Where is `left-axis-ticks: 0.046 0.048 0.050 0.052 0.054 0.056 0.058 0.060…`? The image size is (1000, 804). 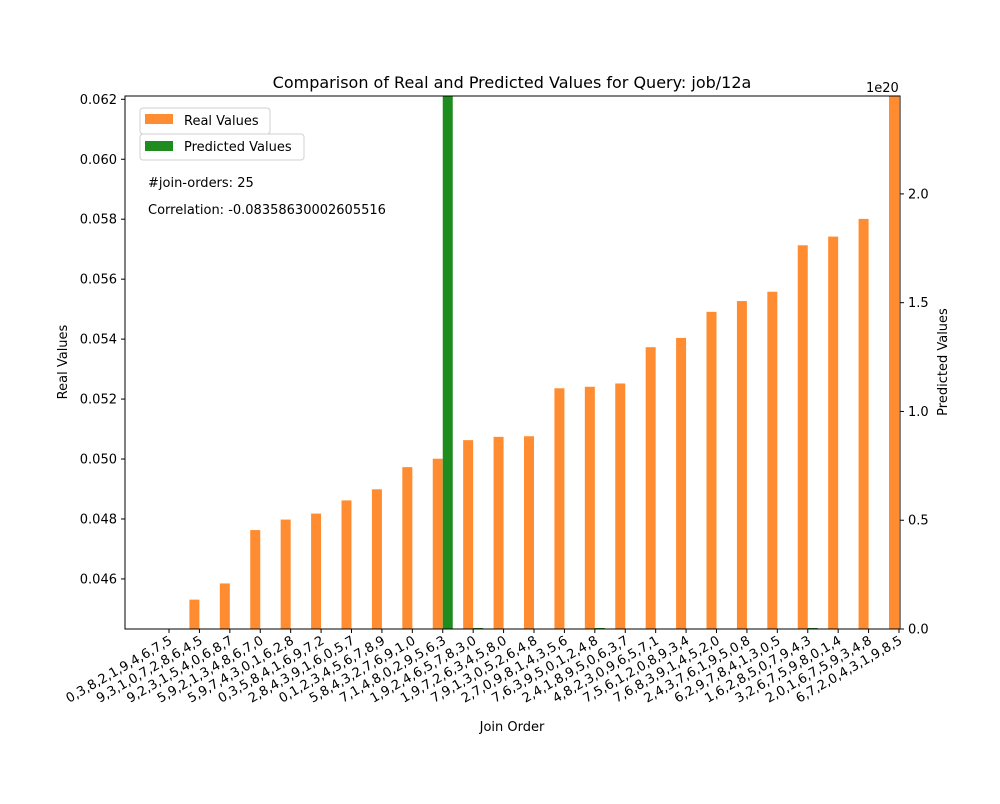
left-axis-ticks: 0.046 0.048 0.050 0.052 0.054 0.056 0.058 0.060… is located at coordinates (102, 340).